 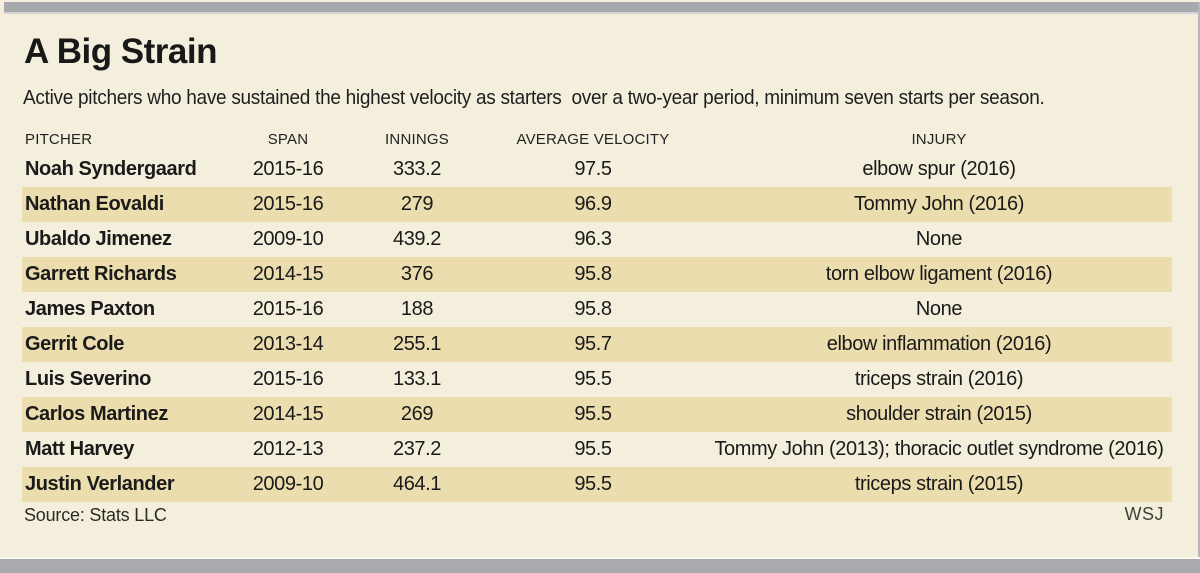 I want to click on top-frame-bar, so click(x=602, y=8).